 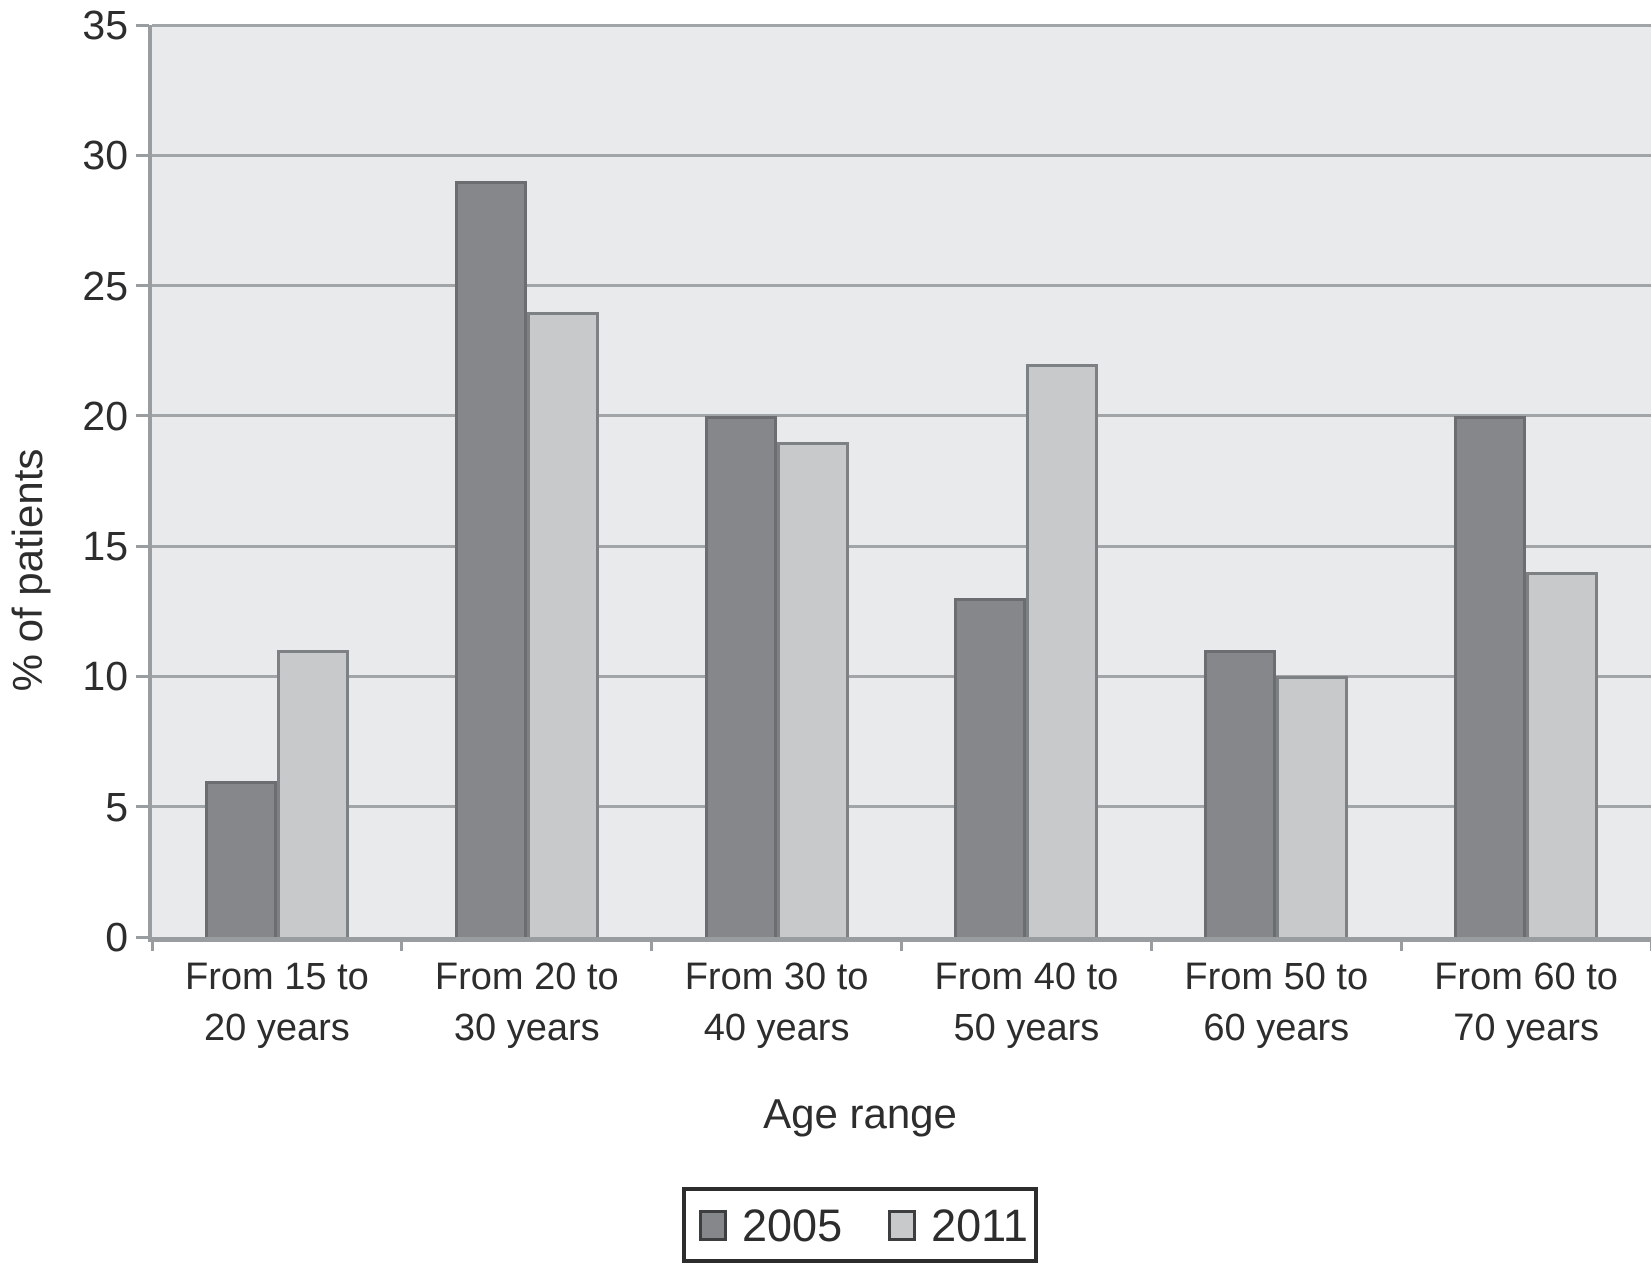 I want to click on x-category-label-4: From 40 to 50 years, so click(x=1026, y=1002).